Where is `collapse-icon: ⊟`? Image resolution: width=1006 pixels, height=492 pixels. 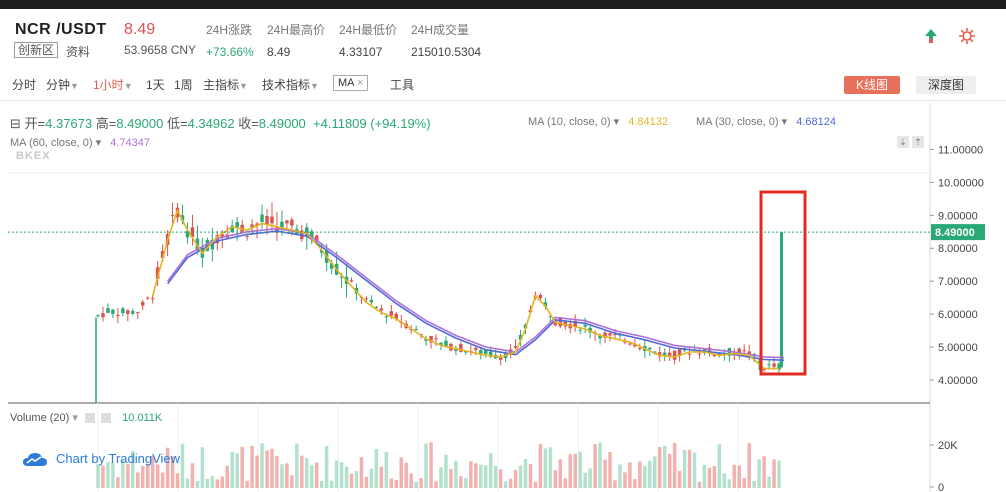
collapse-icon: ⊟ is located at coordinates (15, 123).